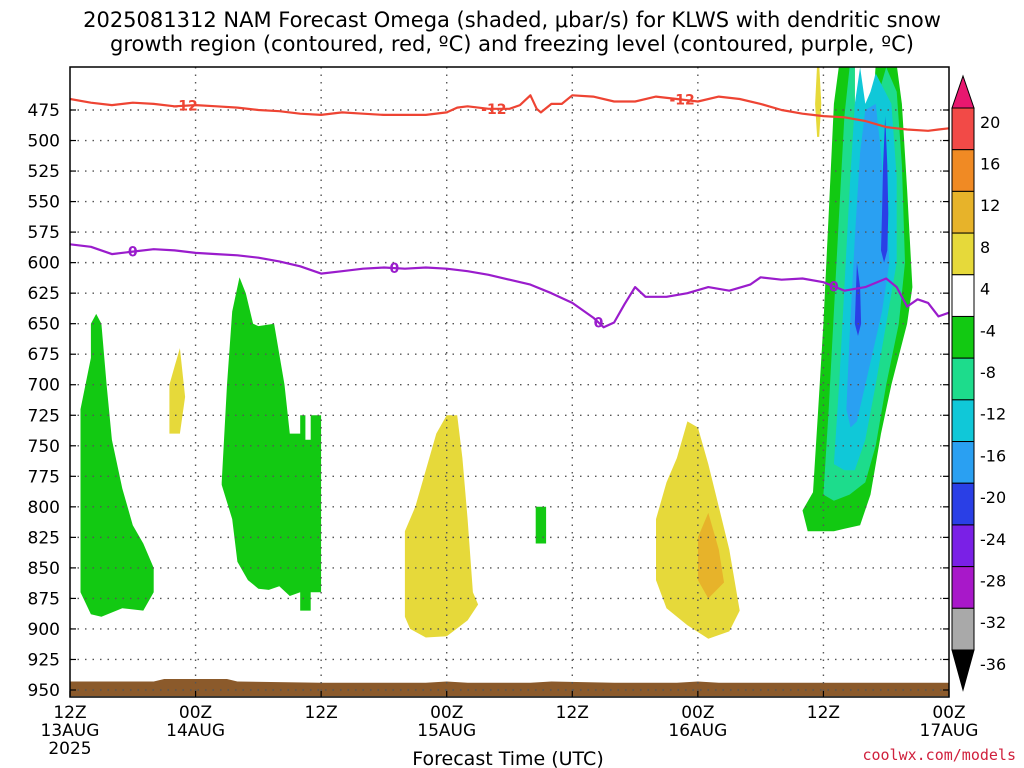 This screenshot has width=1024, height=768. I want to click on x-tick-label-0: 12Z, so click(69, 713).